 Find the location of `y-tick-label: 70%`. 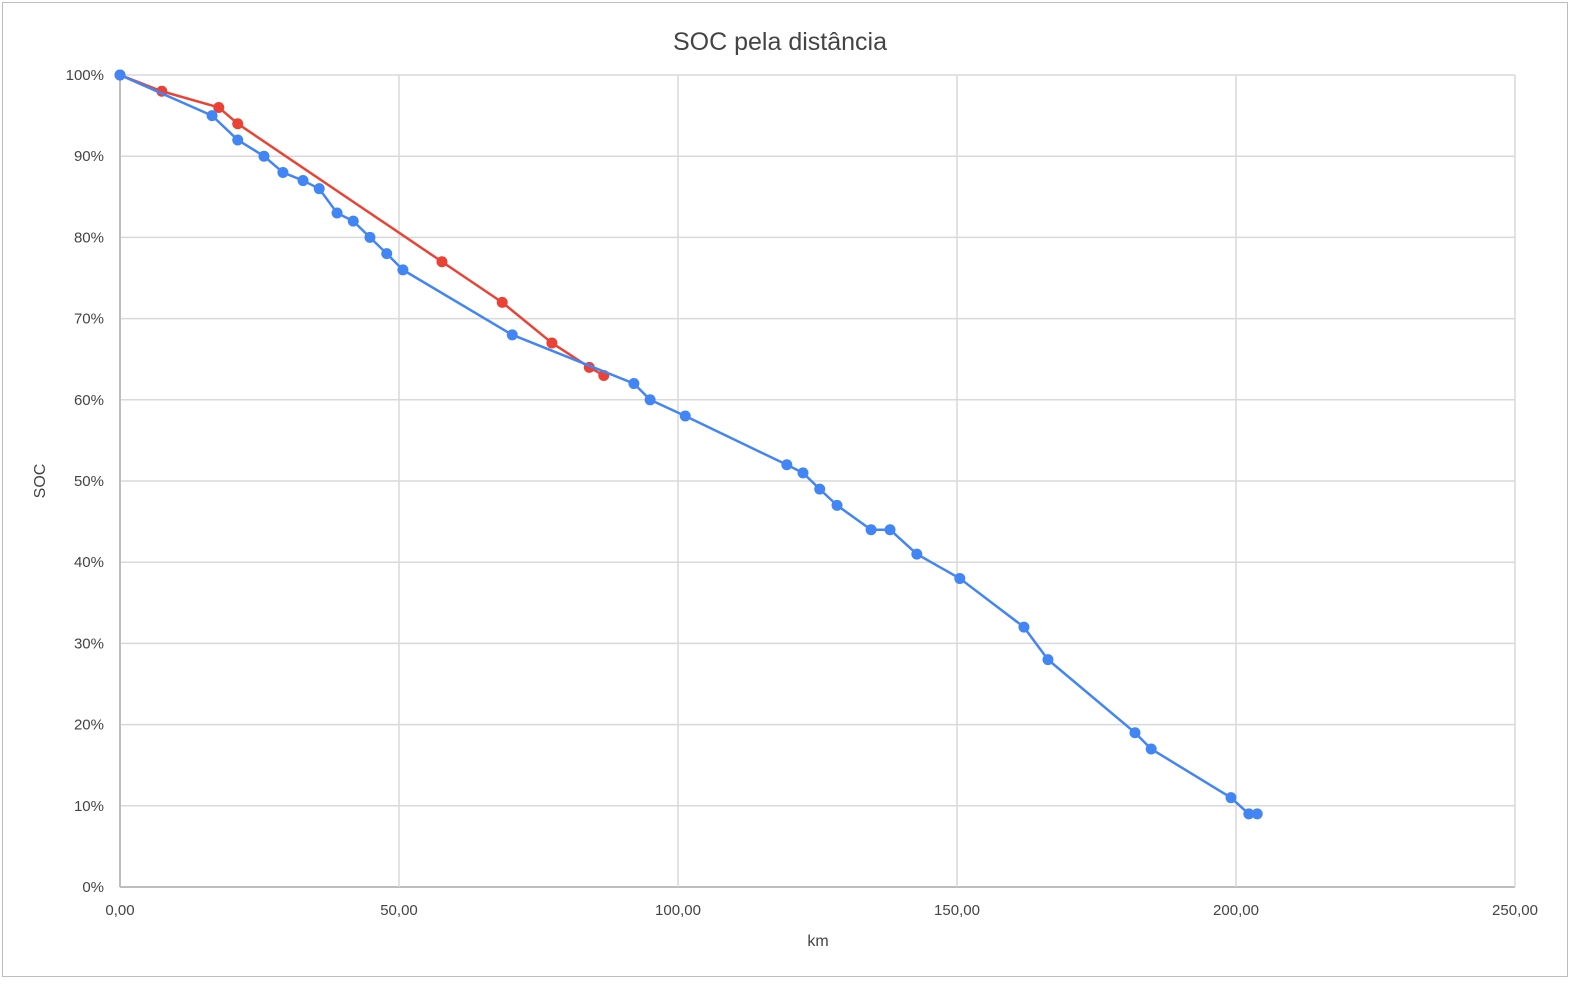

y-tick-label: 70% is located at coordinates (89, 319).